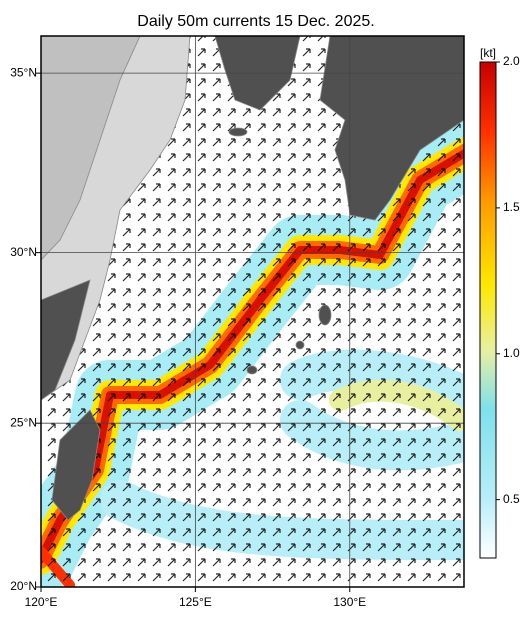 The height and width of the screenshot is (617, 528). I want to click on colorbar-tick-label: 0.5, so click(511, 499).